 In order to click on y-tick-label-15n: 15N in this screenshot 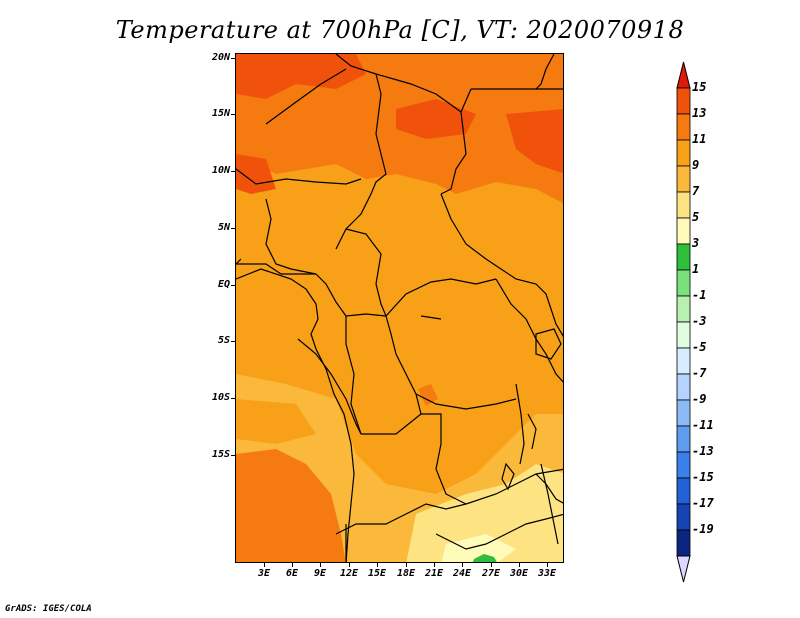, I will do `click(220, 113)`.